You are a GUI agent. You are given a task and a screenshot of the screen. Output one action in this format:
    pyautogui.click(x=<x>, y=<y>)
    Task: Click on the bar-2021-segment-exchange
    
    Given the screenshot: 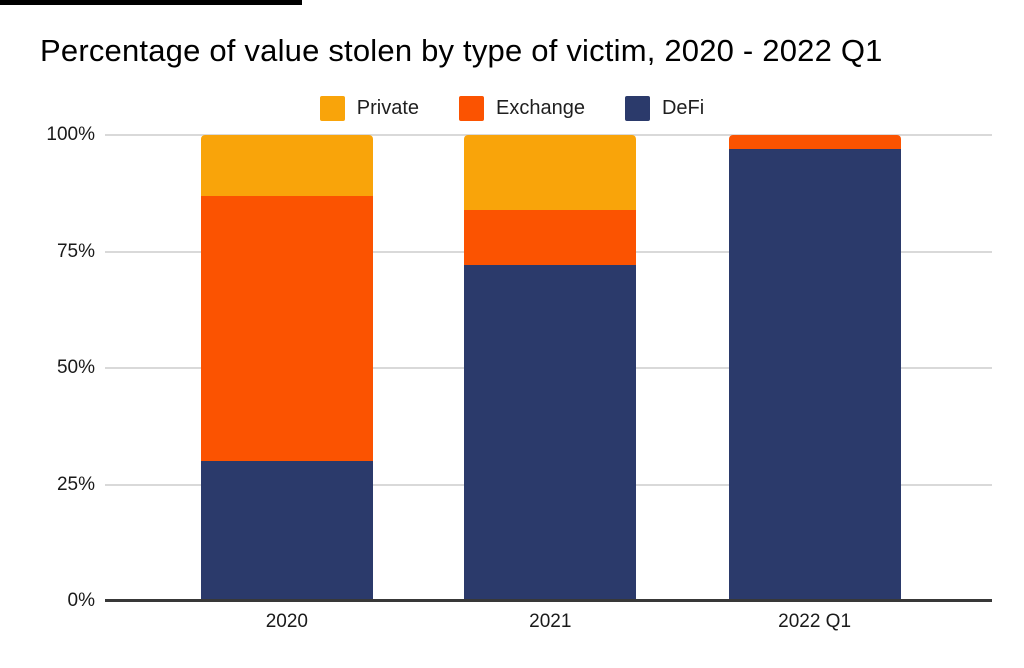 What is the action you would take?
    pyautogui.click(x=550, y=237)
    